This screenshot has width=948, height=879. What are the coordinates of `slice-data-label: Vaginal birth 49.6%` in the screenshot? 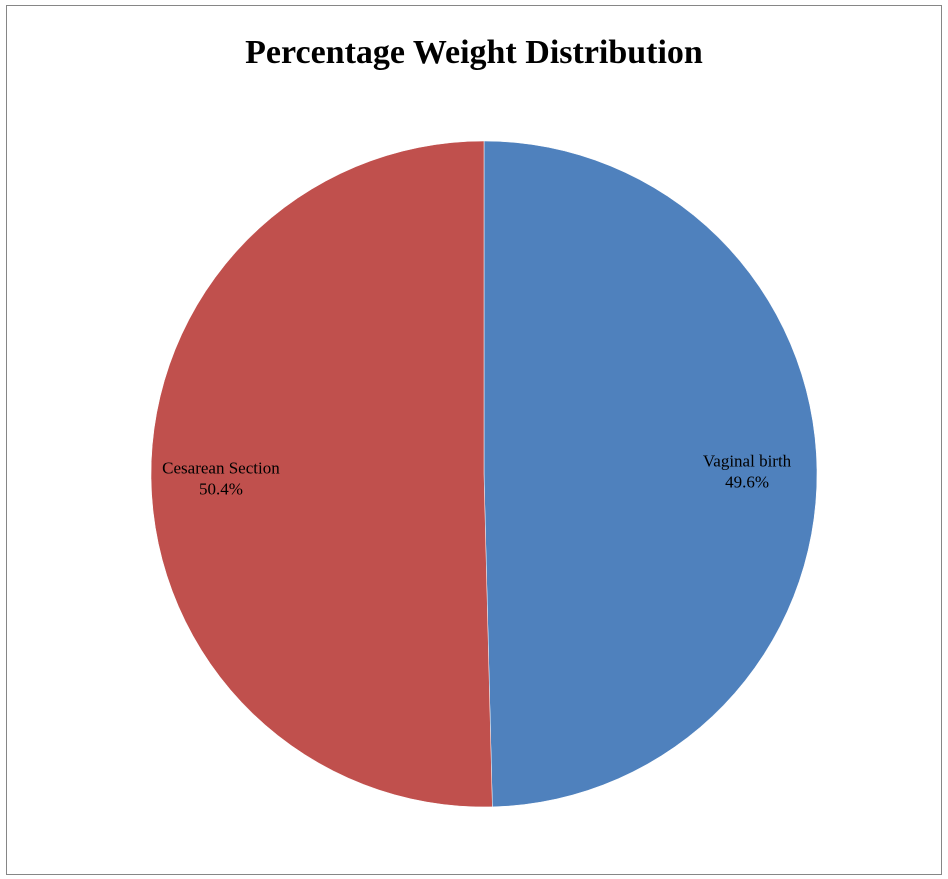 It's located at (747, 472).